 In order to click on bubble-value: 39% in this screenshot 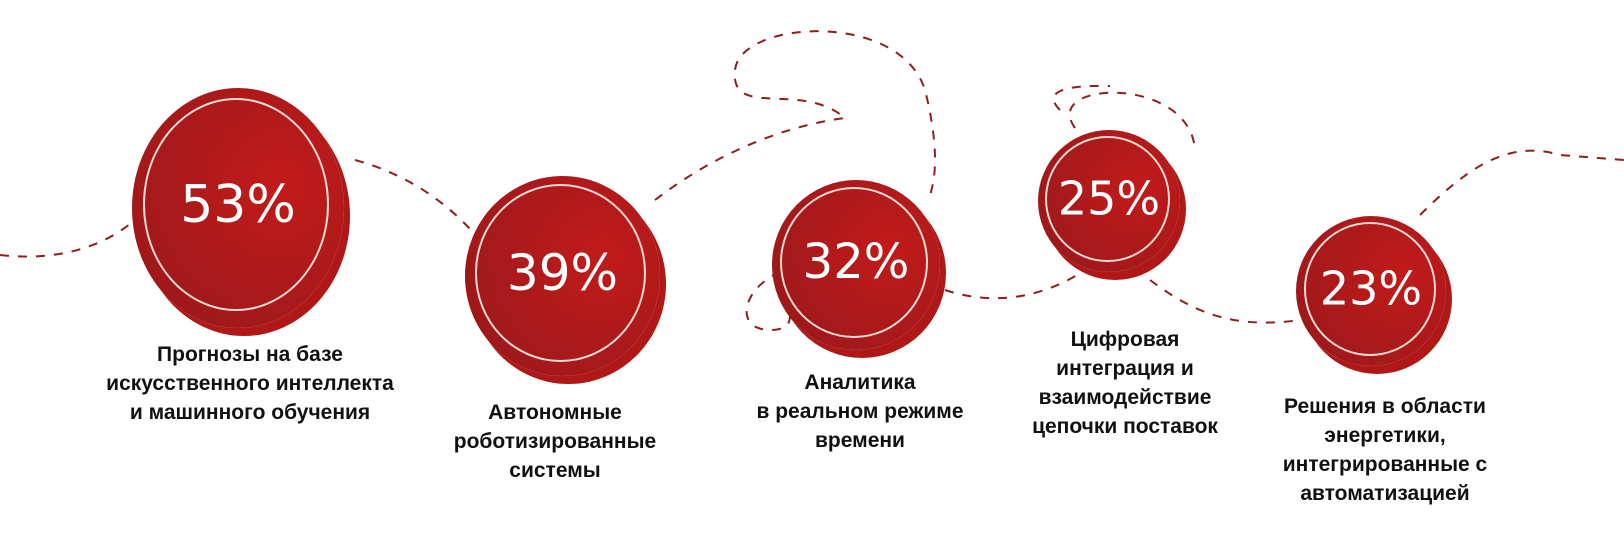, I will do `click(562, 273)`.